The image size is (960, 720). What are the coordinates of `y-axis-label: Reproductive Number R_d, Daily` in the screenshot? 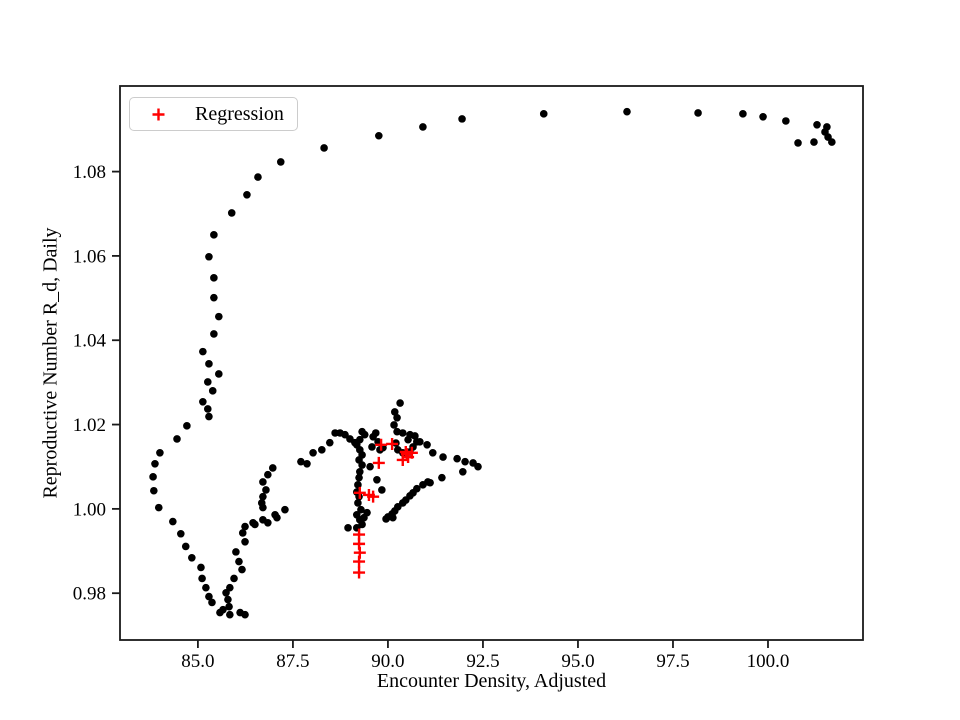 It's located at (50, 363).